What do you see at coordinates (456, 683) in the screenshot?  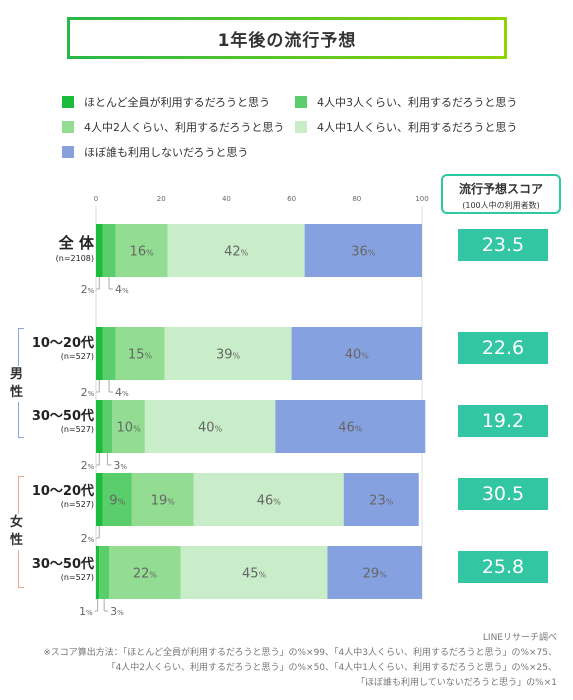 I see `footer-note: 「ほぼ誰も利用していないだろうと思う」の%×1` at bounding box center [456, 683].